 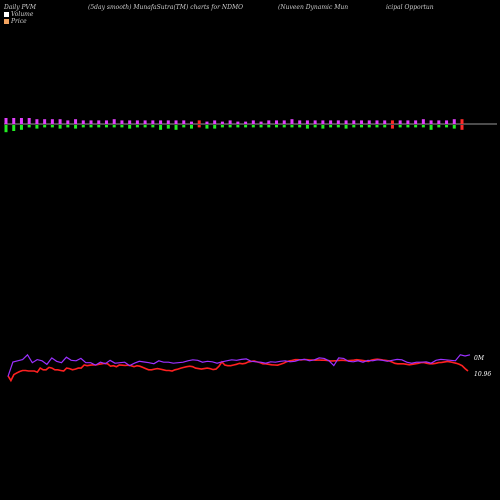 I want to click on price-line, so click(x=238, y=370).